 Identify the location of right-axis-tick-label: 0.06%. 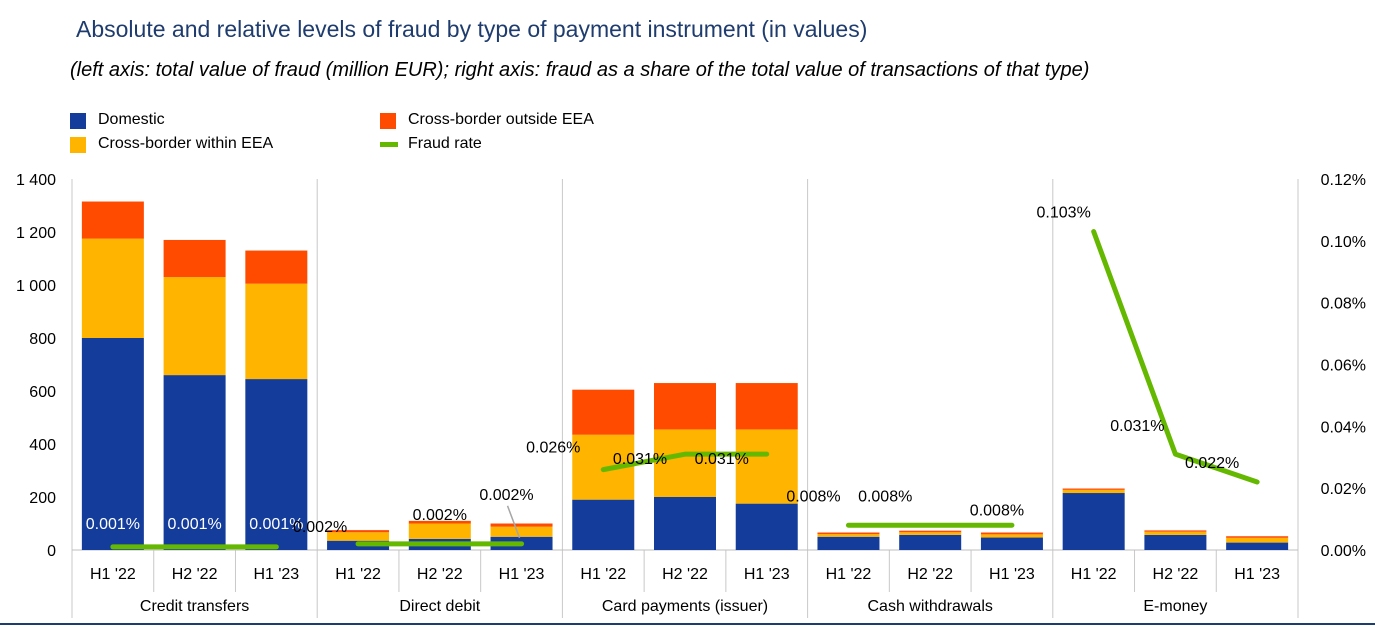
(1343, 366).